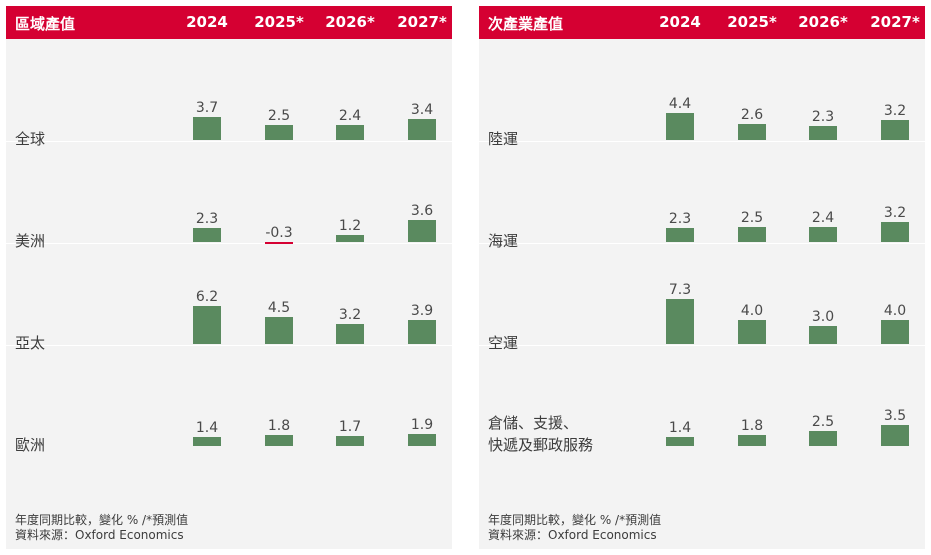 This screenshot has width=931, height=555. What do you see at coordinates (30, 343) in the screenshot?
I see `row-label: 亞太` at bounding box center [30, 343].